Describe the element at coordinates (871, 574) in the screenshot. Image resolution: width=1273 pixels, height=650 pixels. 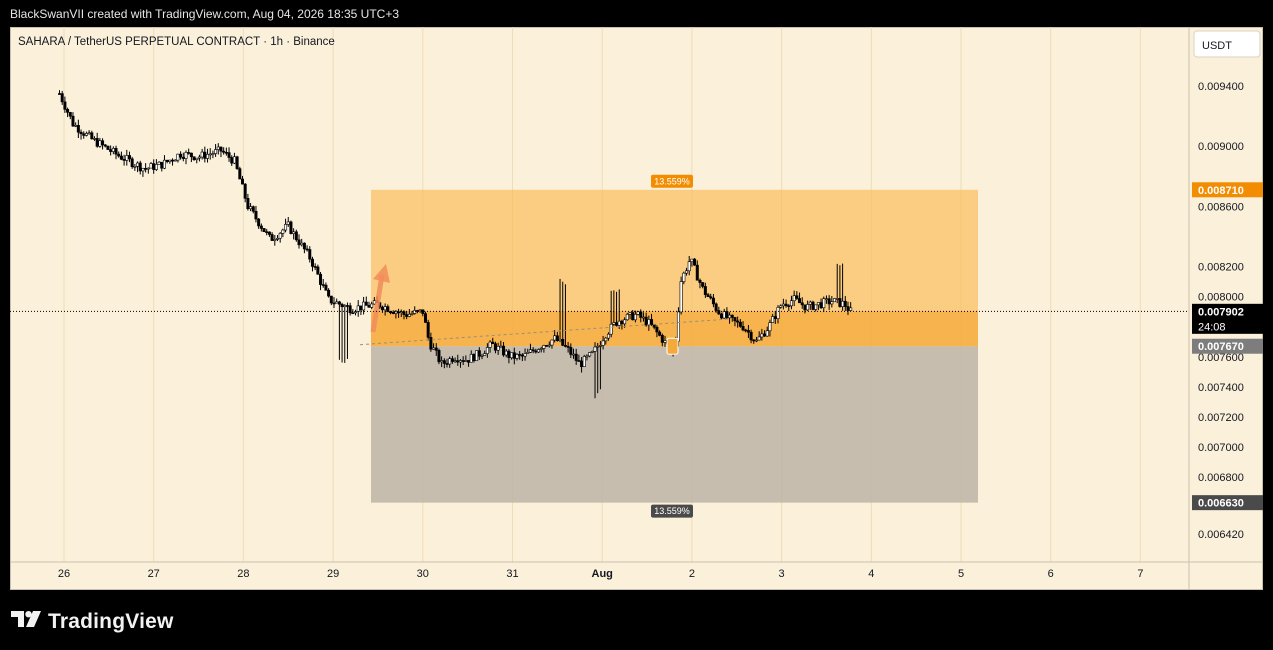
I see `time-tick-label: 4` at that location.